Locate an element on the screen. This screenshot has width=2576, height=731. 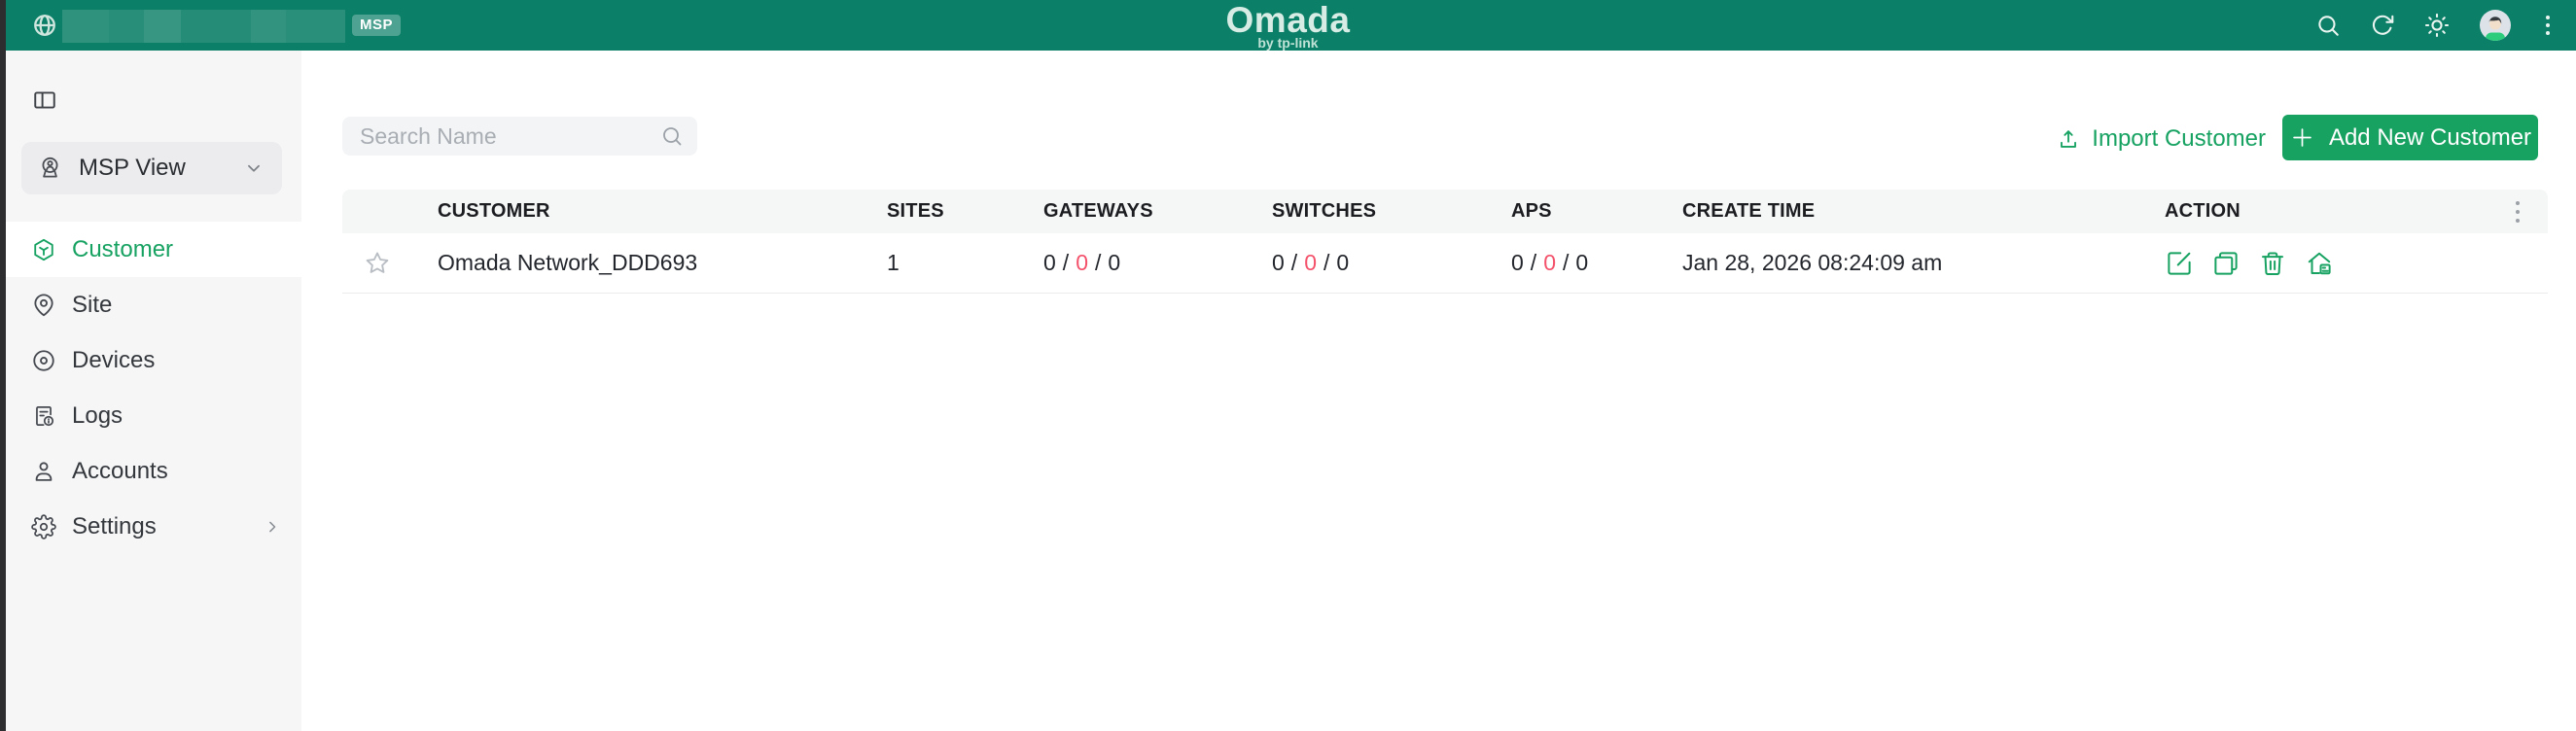
customer-icon is located at coordinates (44, 249).